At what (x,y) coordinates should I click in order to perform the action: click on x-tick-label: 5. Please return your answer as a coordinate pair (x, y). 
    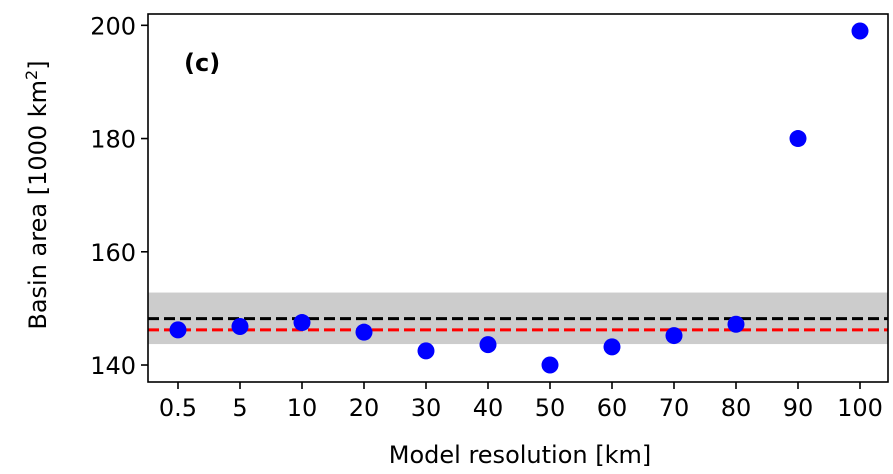
    Looking at the image, I should click on (239, 408).